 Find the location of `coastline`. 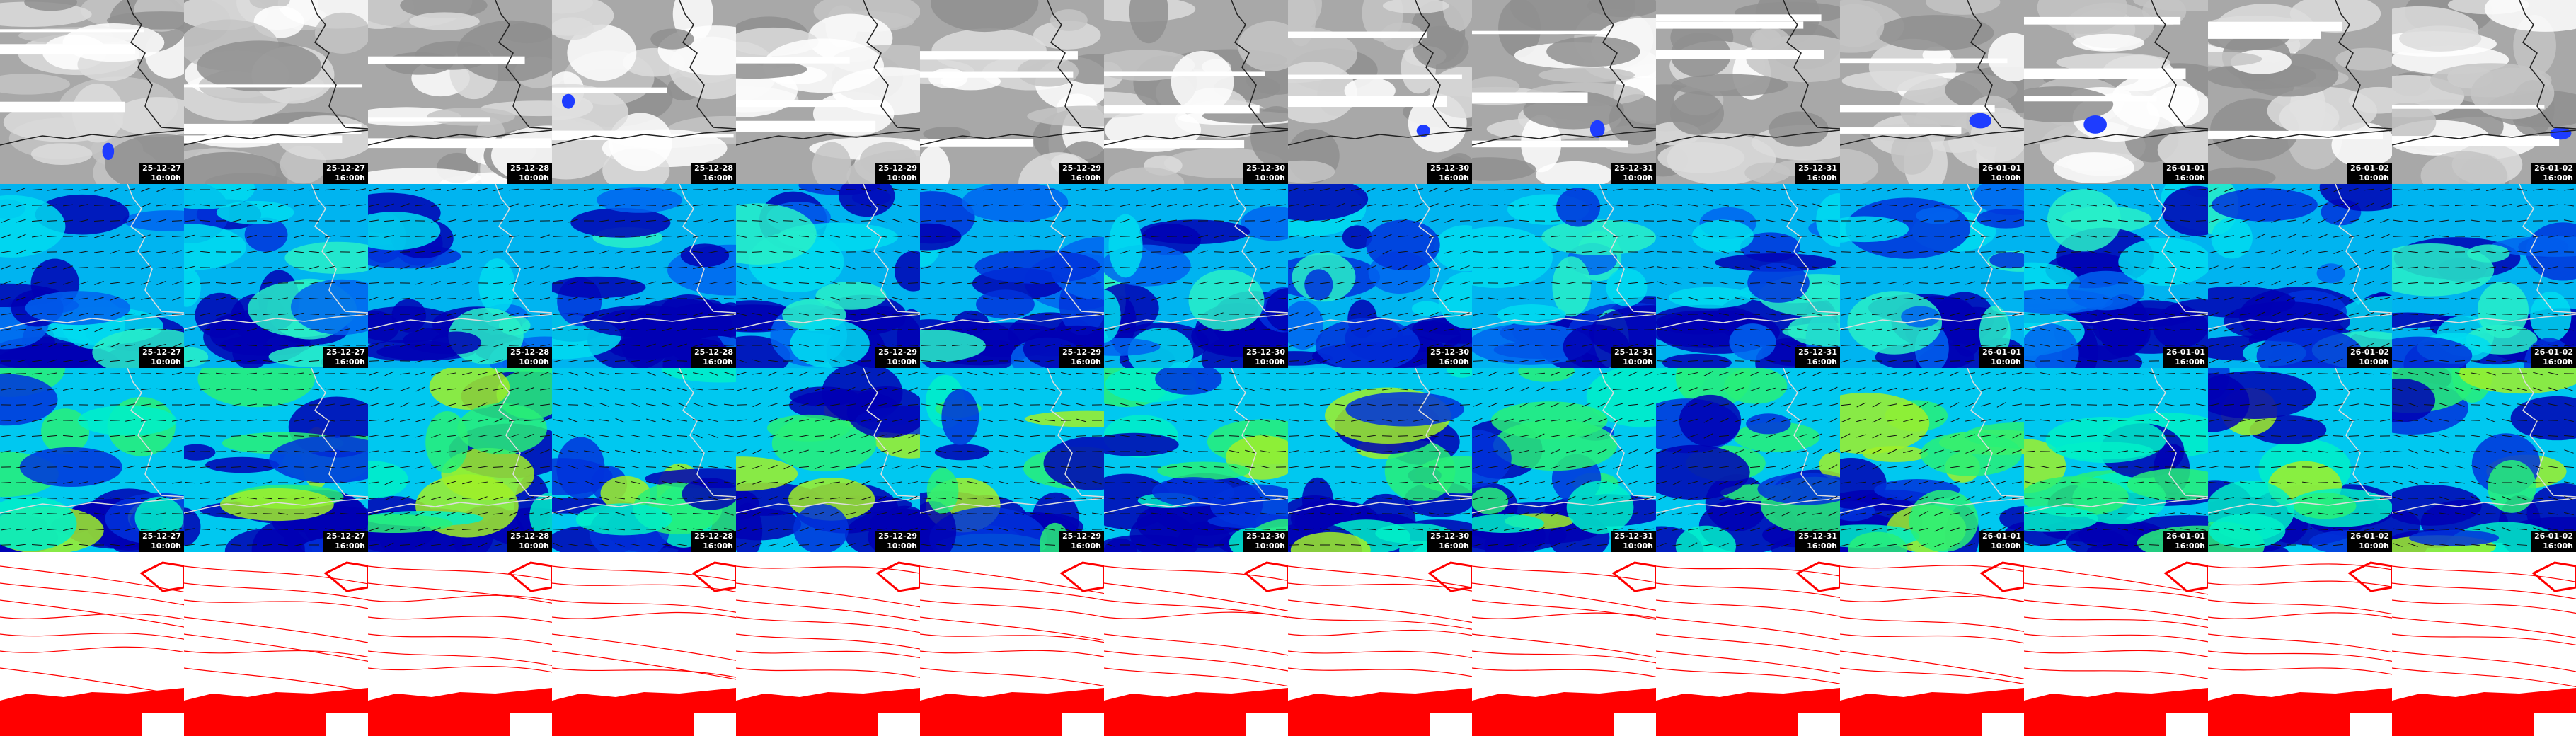

coastline is located at coordinates (523, 433).